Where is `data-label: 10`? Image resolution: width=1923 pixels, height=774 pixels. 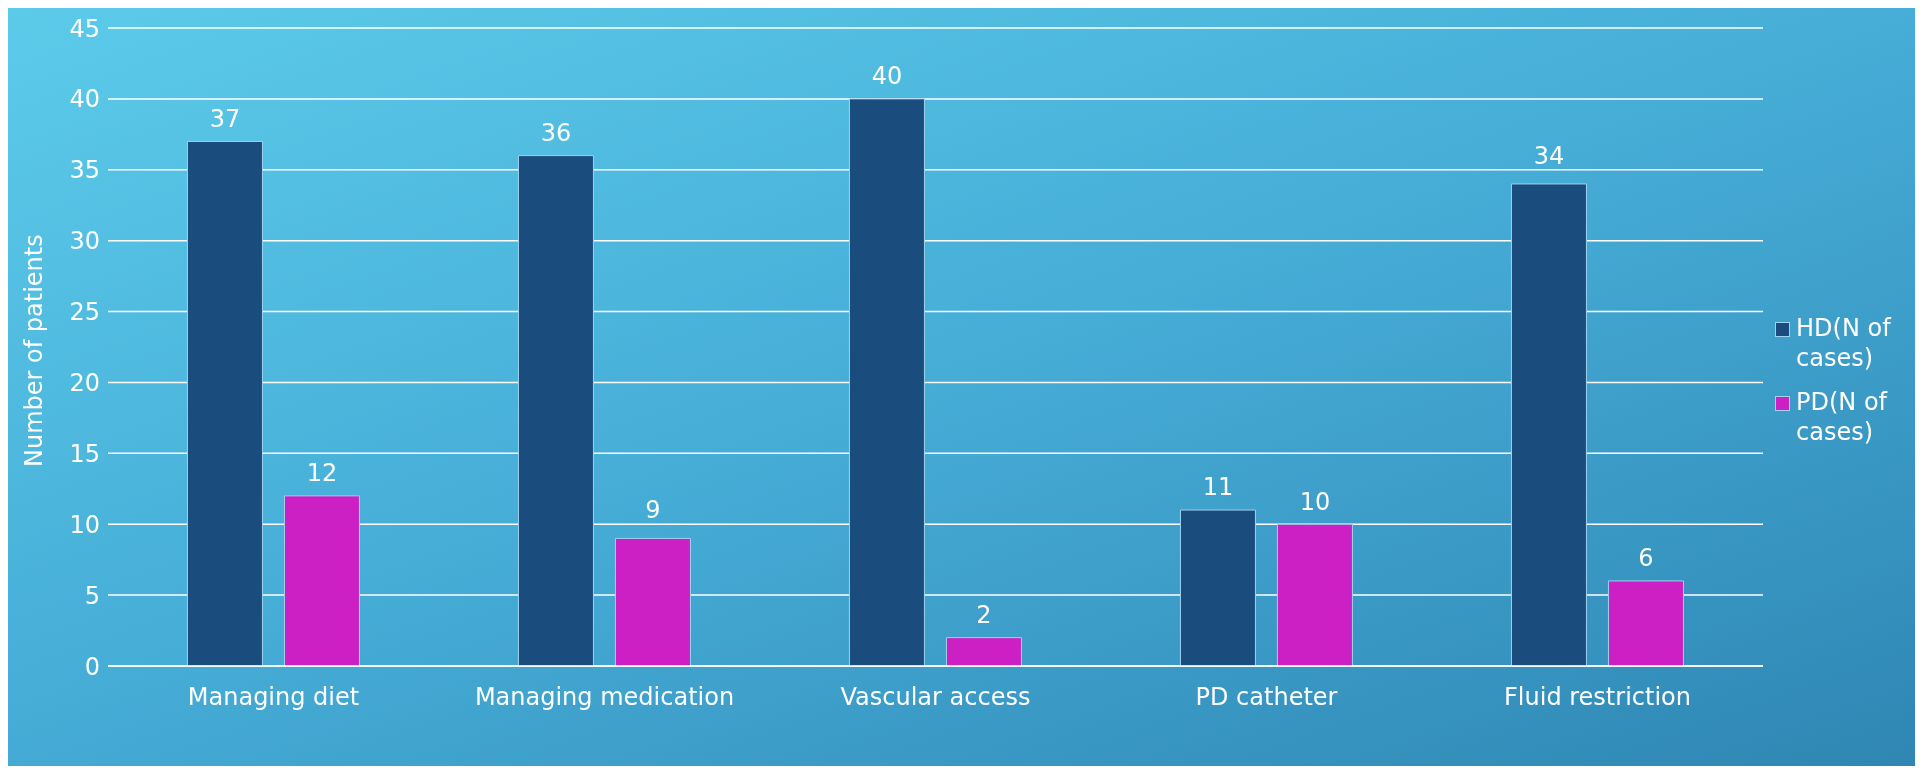 data-label: 10 is located at coordinates (1315, 501).